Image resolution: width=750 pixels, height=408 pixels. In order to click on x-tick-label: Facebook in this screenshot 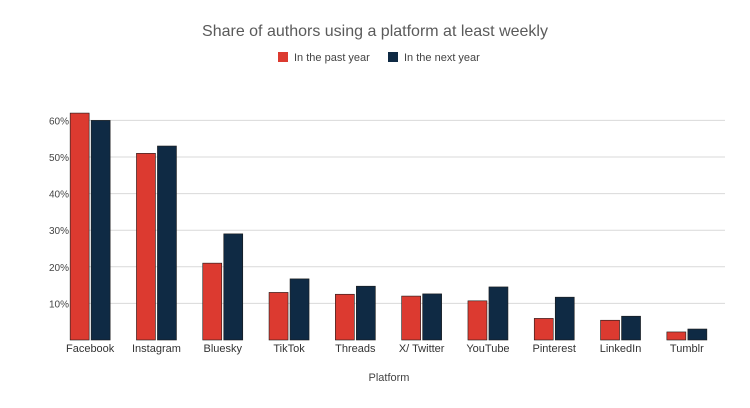, I will do `click(90, 349)`.